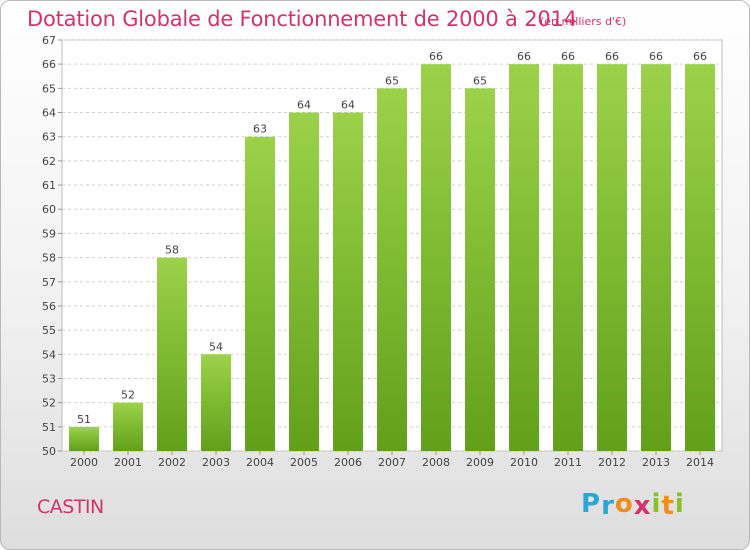 The image size is (750, 550). What do you see at coordinates (304, 462) in the screenshot?
I see `x-tick-label: 2005` at bounding box center [304, 462].